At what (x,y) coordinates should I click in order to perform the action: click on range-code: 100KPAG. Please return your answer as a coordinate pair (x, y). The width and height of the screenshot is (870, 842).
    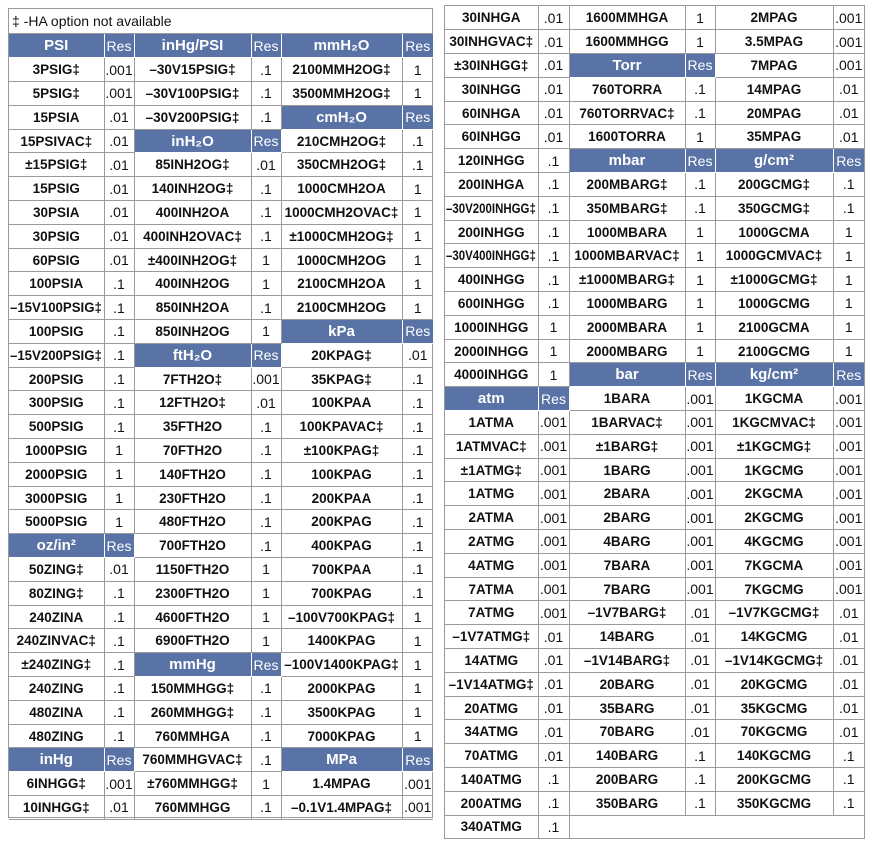
    Looking at the image, I should click on (341, 474).